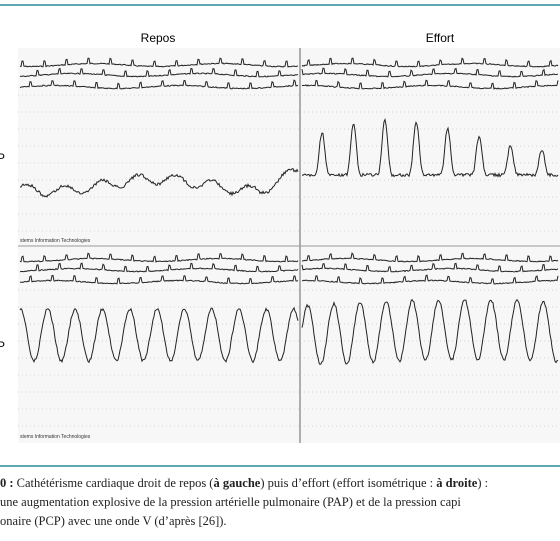  I want to click on heading: Repos, so click(158, 38).